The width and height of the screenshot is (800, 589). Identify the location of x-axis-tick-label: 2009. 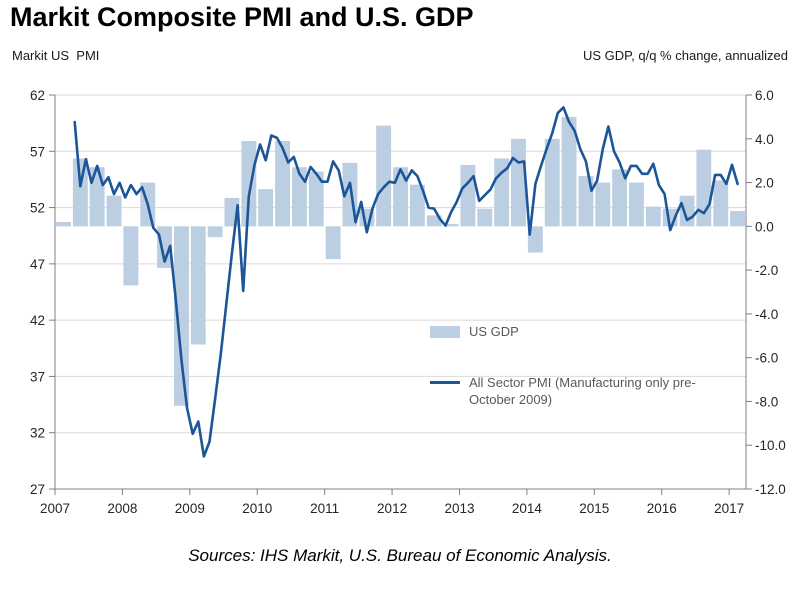
(190, 508).